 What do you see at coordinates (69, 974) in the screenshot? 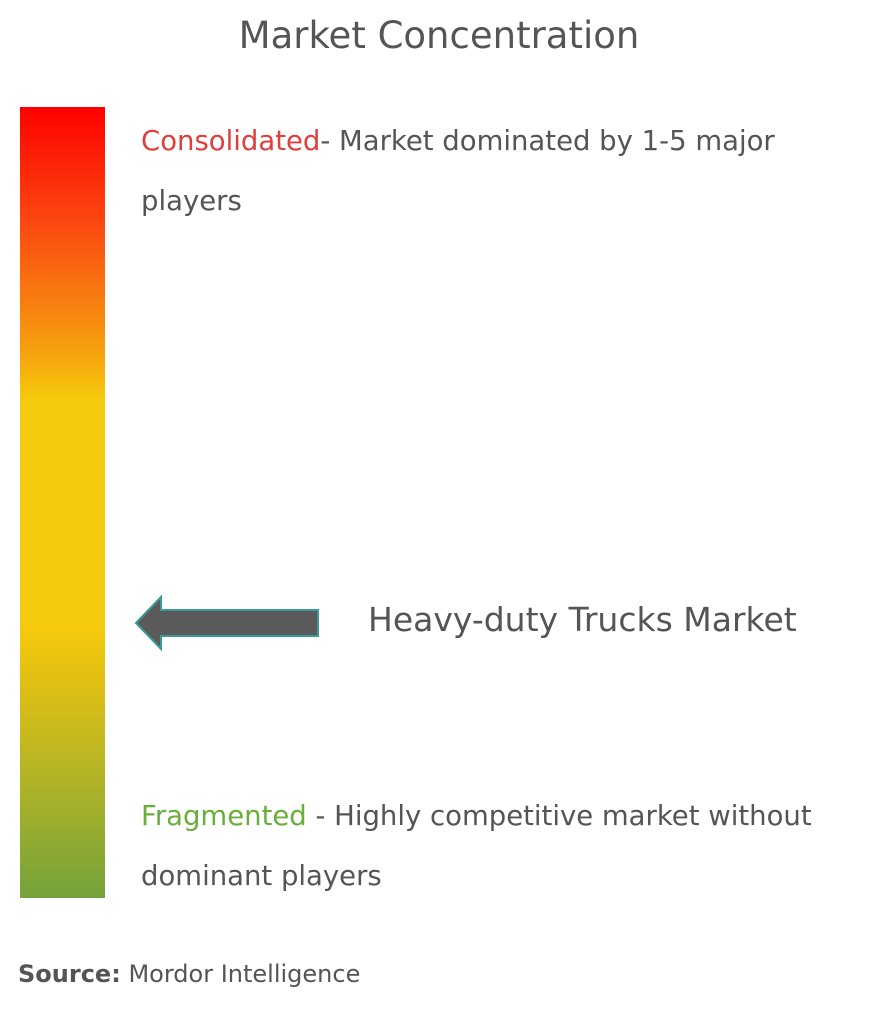
I see `source-label: Source:` at bounding box center [69, 974].